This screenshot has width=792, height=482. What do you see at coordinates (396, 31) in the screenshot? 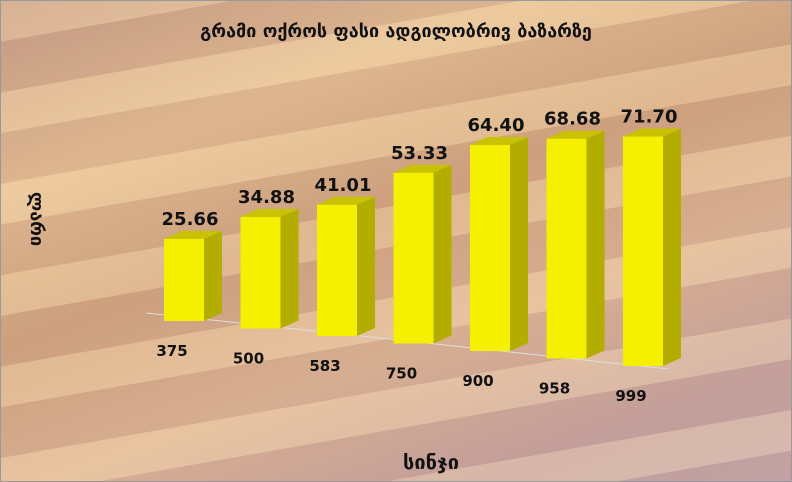
I see `chart-title: გრამი ოქროს ფასი ადგილობრივ ბაზარზე` at bounding box center [396, 31].